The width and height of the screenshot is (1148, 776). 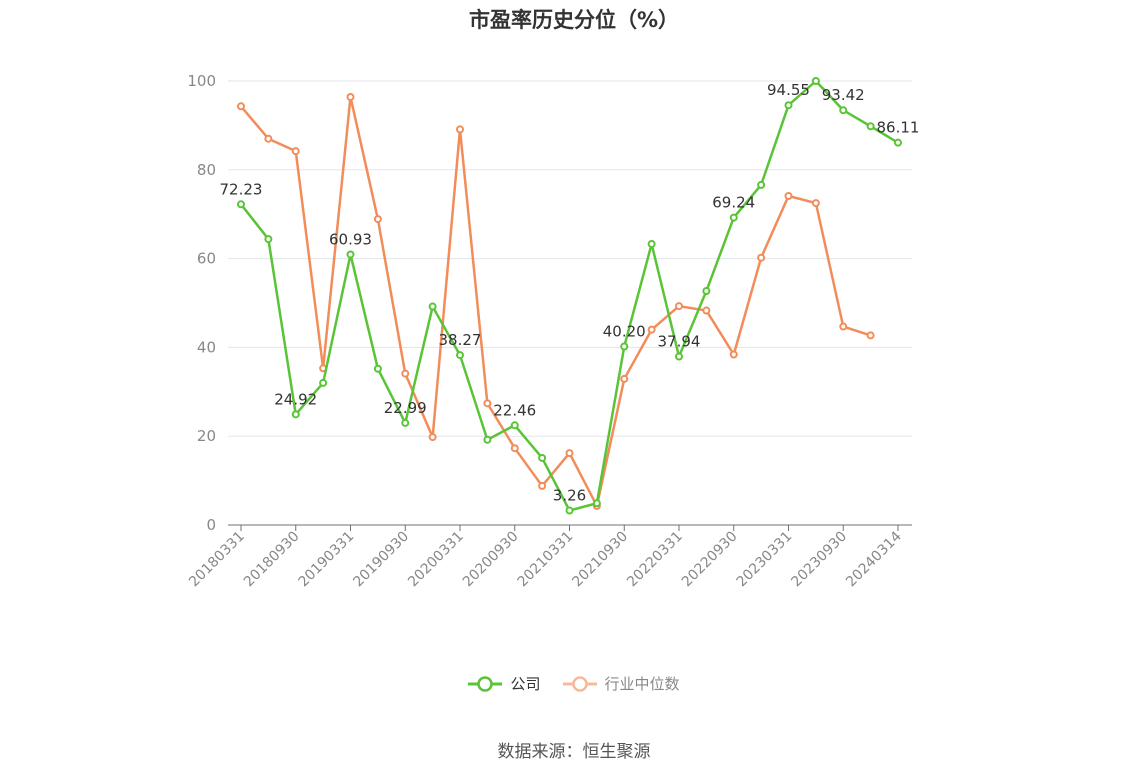 What do you see at coordinates (514, 410) in the screenshot?
I see `data-label: 22.46` at bounding box center [514, 410].